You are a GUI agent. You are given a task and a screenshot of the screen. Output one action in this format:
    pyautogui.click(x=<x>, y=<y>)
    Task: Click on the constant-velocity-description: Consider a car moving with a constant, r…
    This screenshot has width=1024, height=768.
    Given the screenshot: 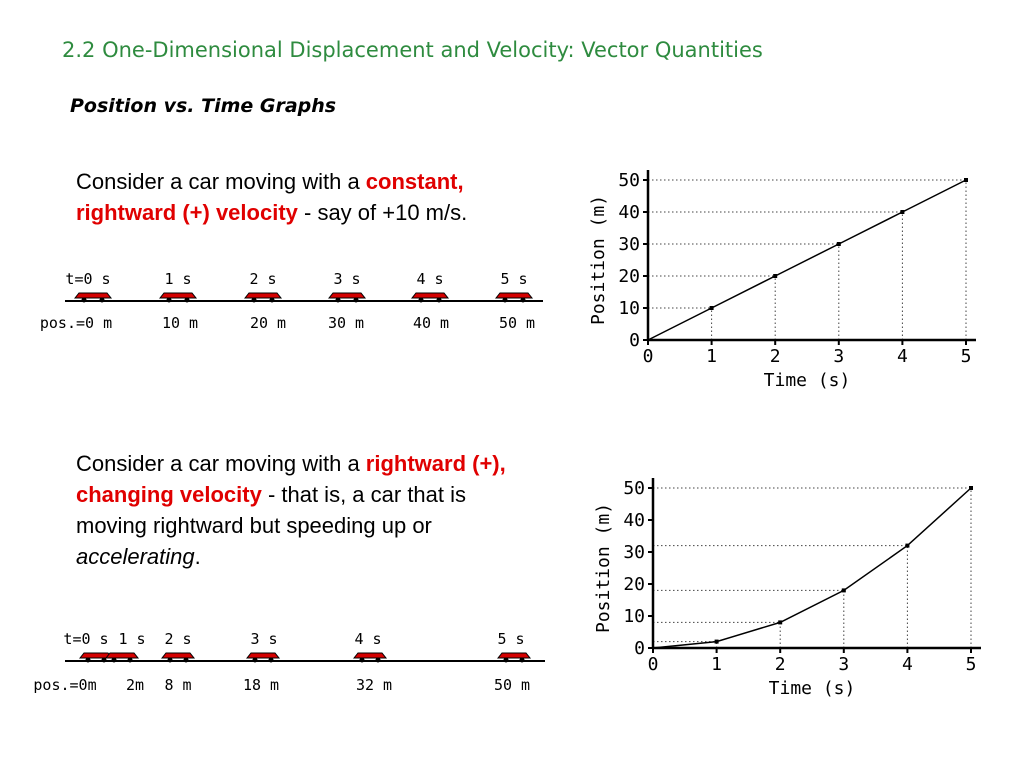 What is the action you would take?
    pyautogui.click(x=311, y=197)
    